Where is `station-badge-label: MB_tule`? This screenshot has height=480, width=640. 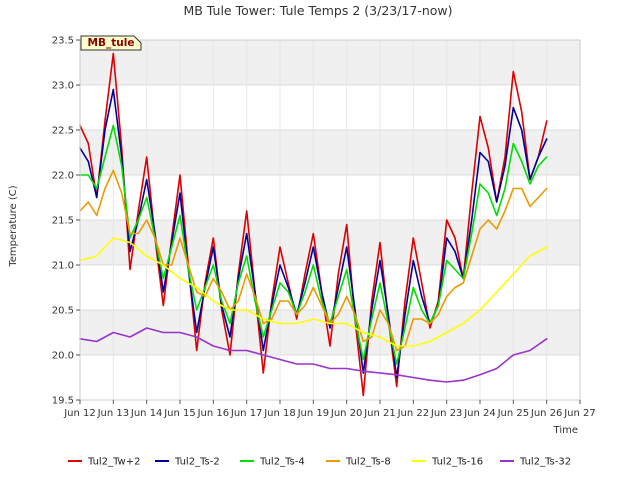 station-badge-label: MB_tule is located at coordinates (111, 43).